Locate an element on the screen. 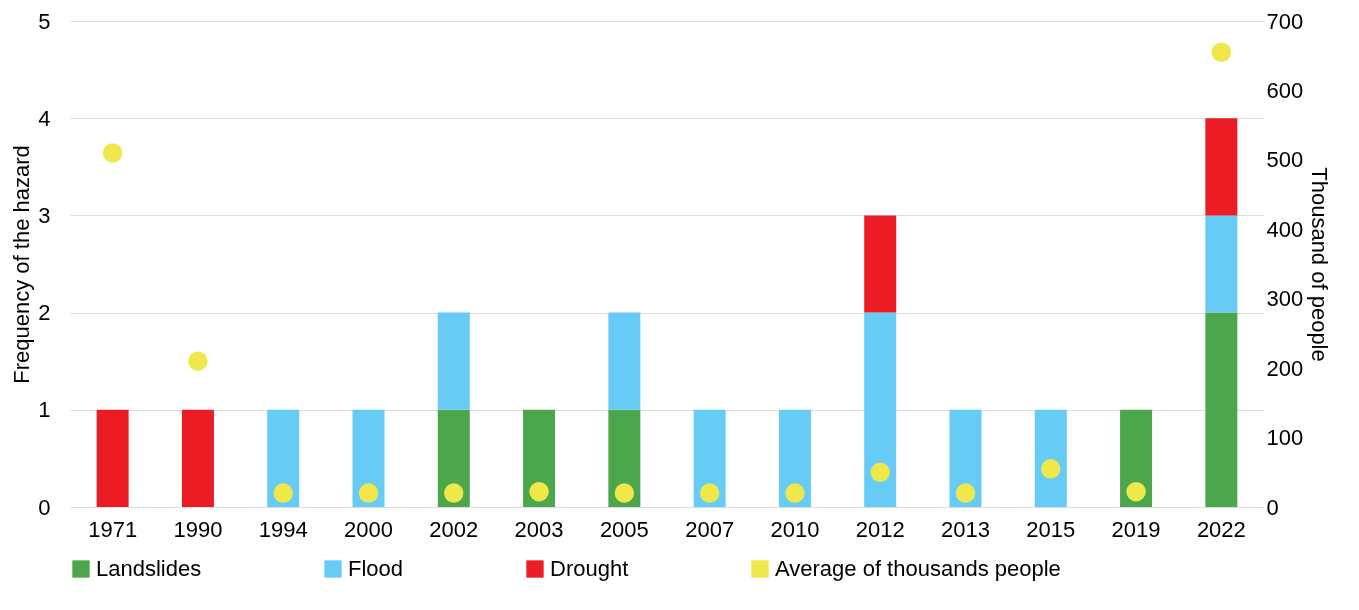 This screenshot has height=610, width=1359. legend-label: Average of thousands people is located at coordinates (918, 568).